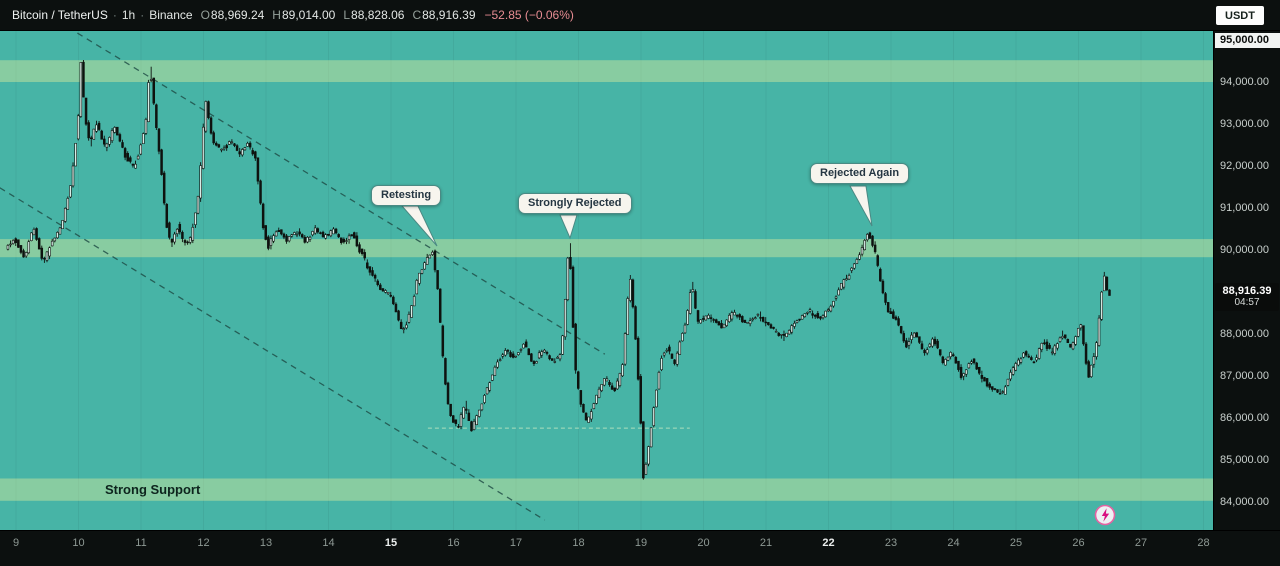 The height and width of the screenshot is (566, 1280). What do you see at coordinates (1141, 543) in the screenshot?
I see `time-axis-label: 27` at bounding box center [1141, 543].